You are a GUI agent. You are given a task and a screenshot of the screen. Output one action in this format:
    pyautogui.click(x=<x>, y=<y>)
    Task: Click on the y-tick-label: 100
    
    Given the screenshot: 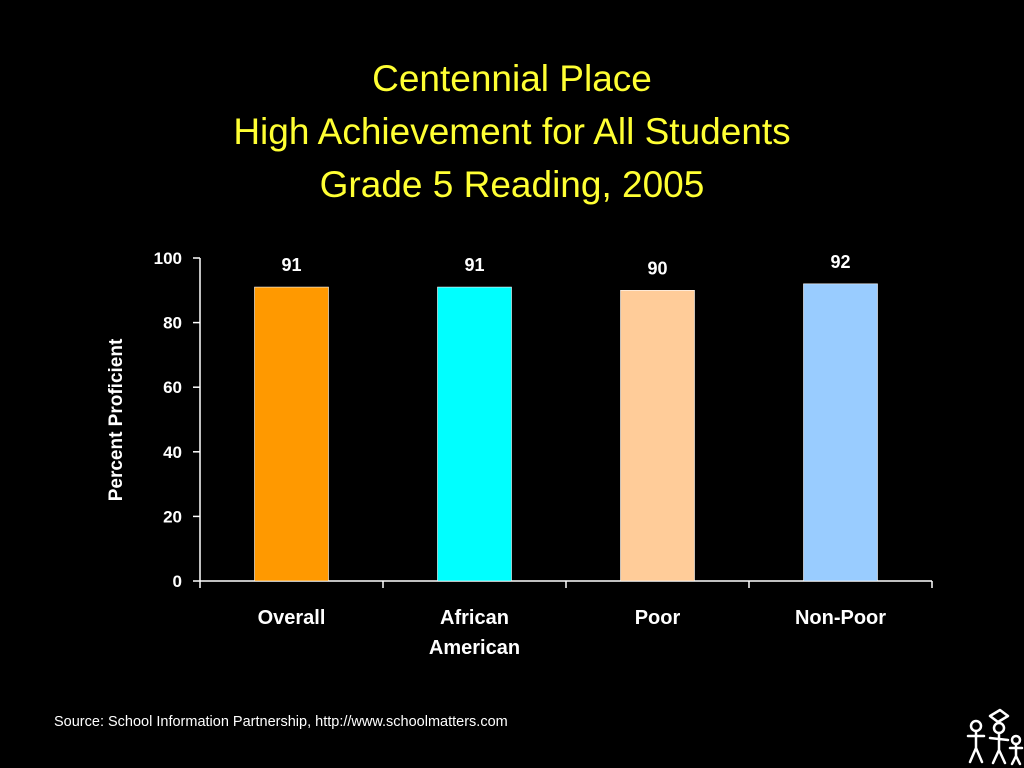 What is the action you would take?
    pyautogui.click(x=168, y=258)
    